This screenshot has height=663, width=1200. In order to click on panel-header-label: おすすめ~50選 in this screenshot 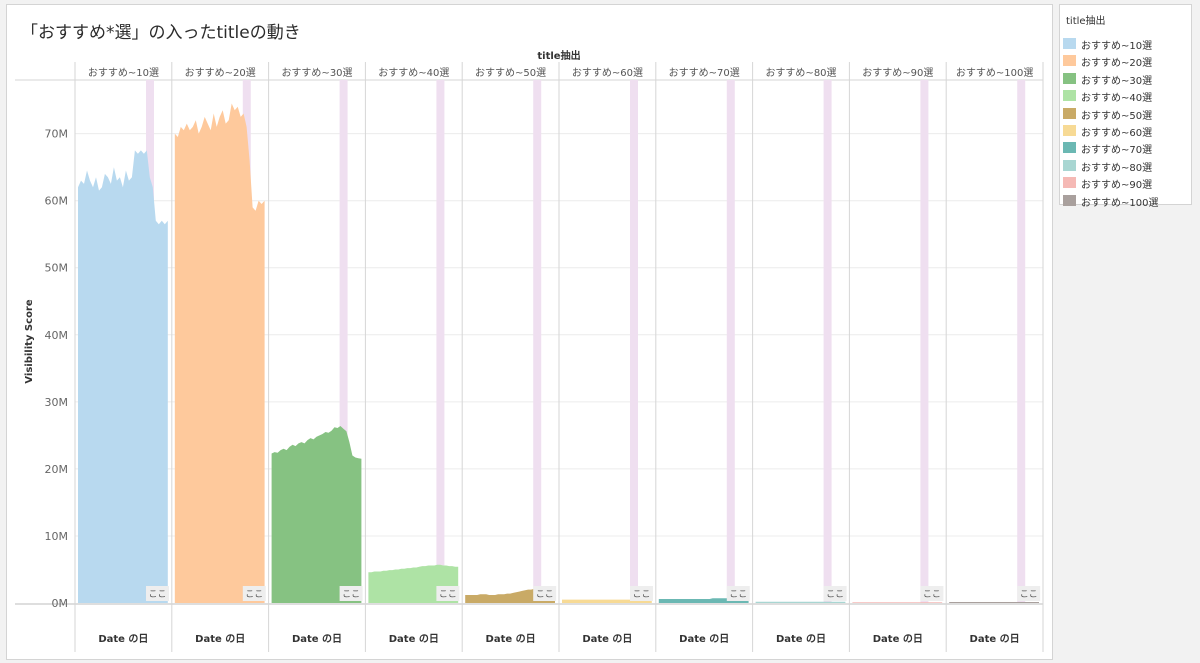, I will do `click(510, 72)`.